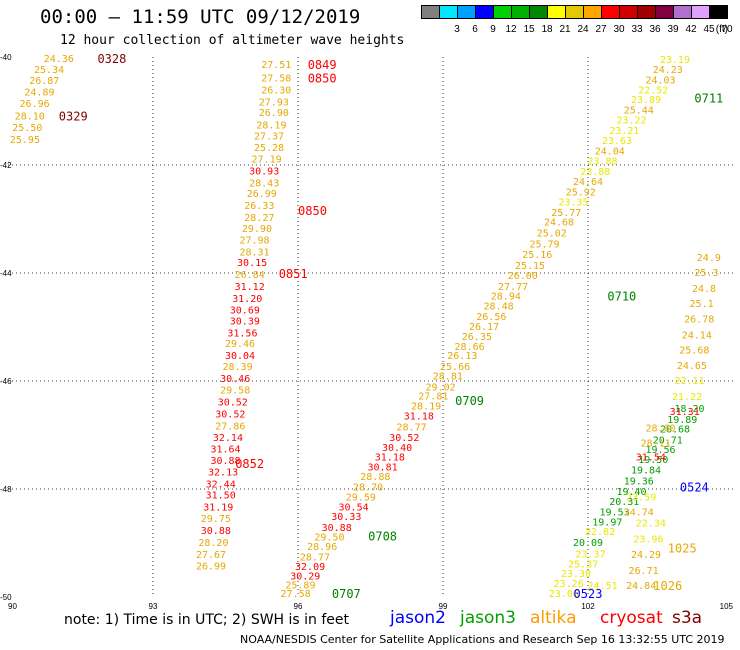  What do you see at coordinates (228, 438) in the screenshot?
I see `wave-height-label: 32.14` at bounding box center [228, 438].